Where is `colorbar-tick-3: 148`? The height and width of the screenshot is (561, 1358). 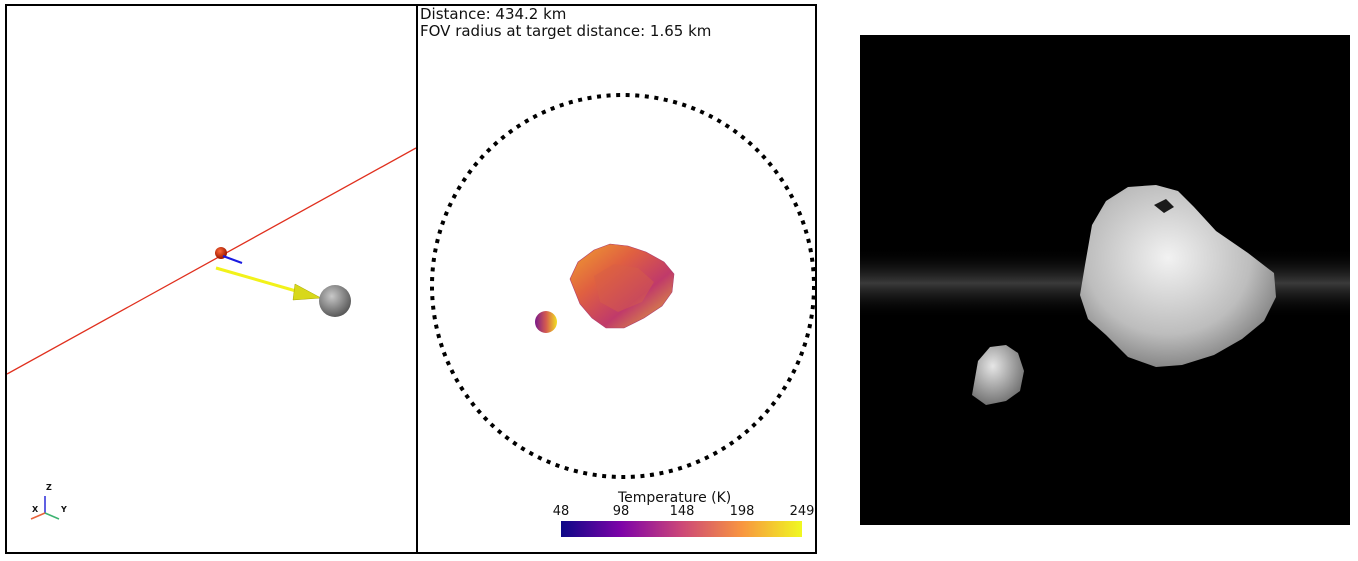 colorbar-tick-3: 148 is located at coordinates (682, 511).